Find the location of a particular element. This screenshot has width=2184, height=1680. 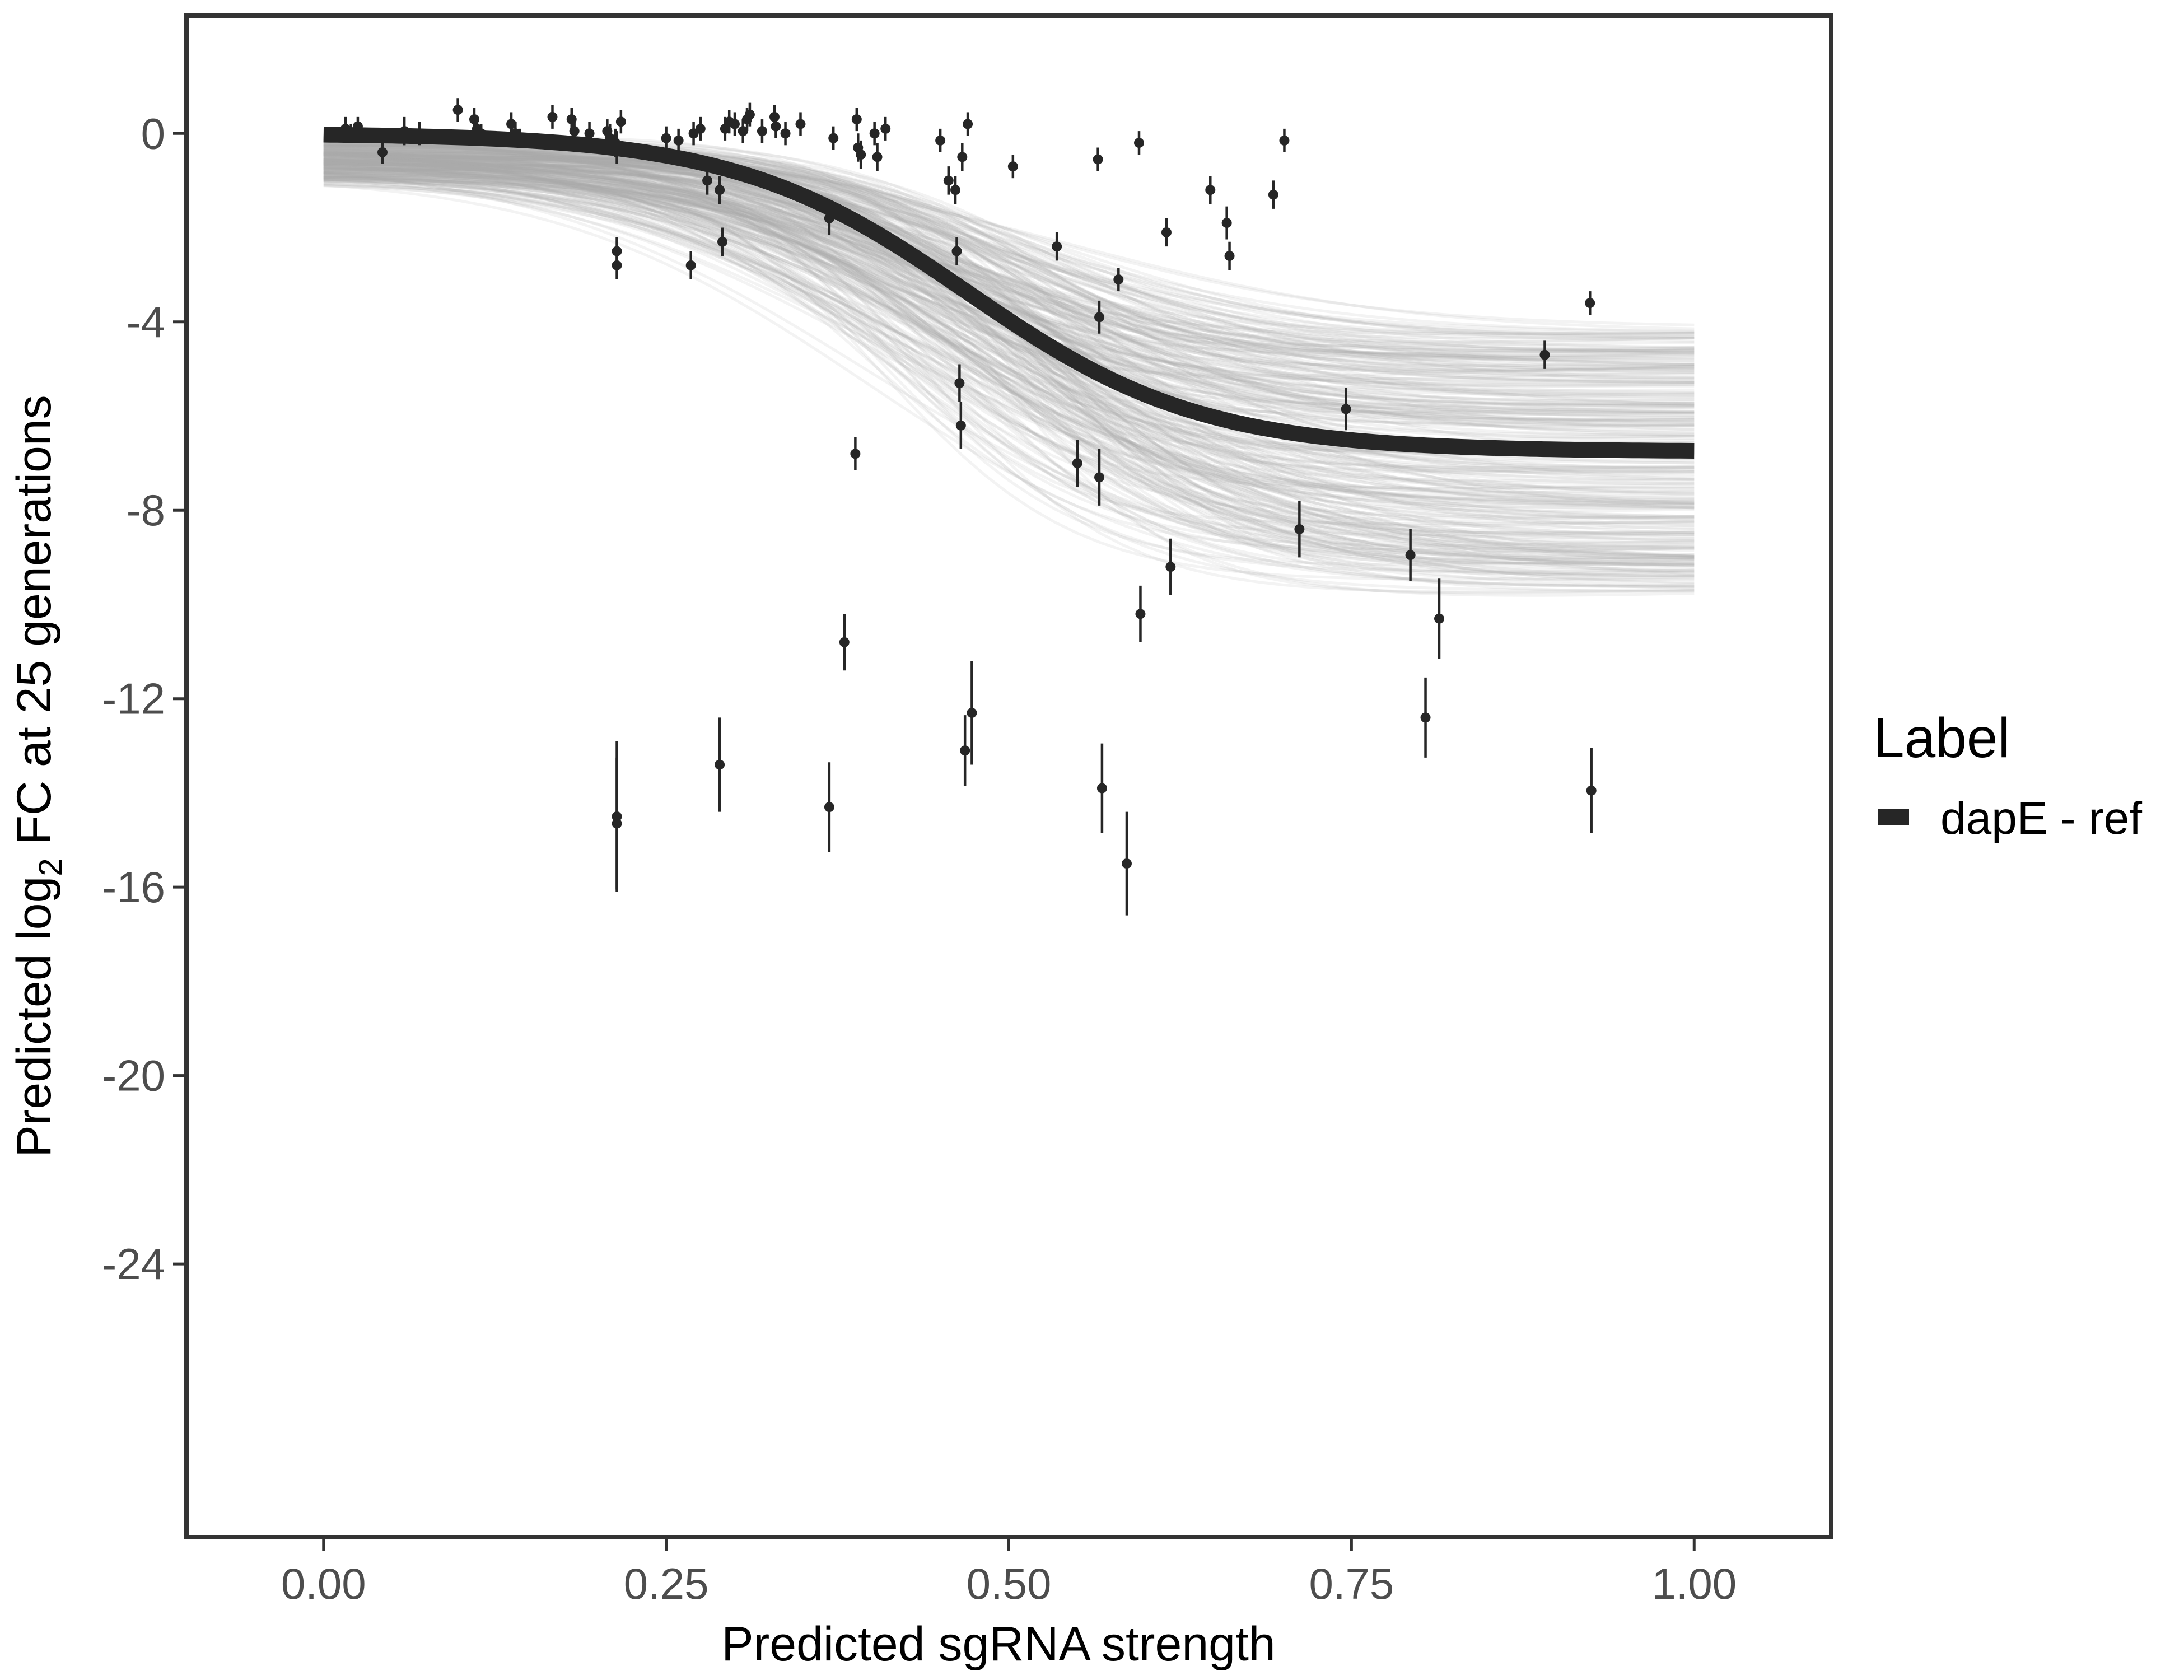

y-tick-label: -20 is located at coordinates (134, 1076).